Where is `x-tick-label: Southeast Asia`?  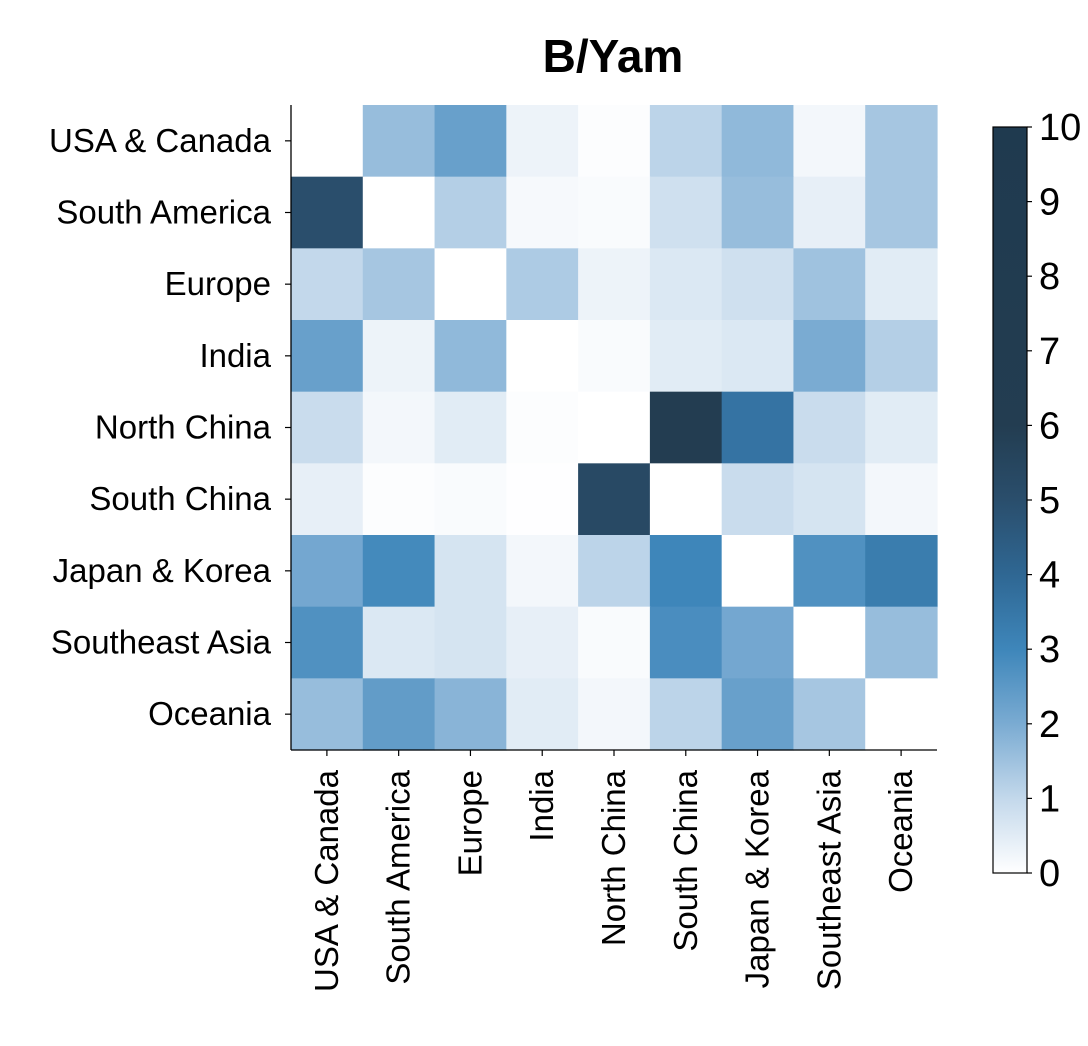 x-tick-label: Southeast Asia is located at coordinates (828, 879).